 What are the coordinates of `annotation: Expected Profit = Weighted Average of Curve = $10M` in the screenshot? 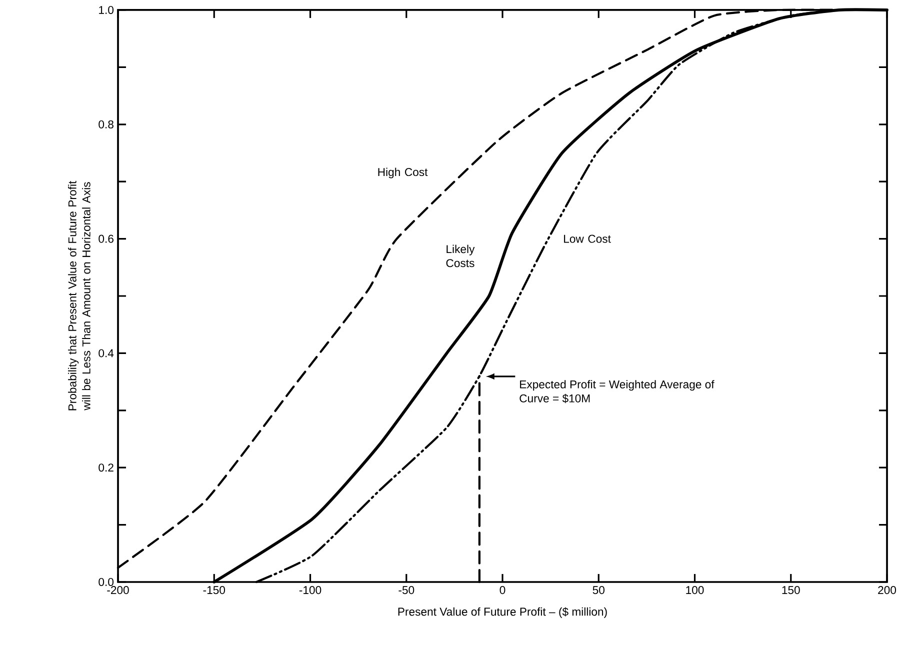 It's located at (617, 392).